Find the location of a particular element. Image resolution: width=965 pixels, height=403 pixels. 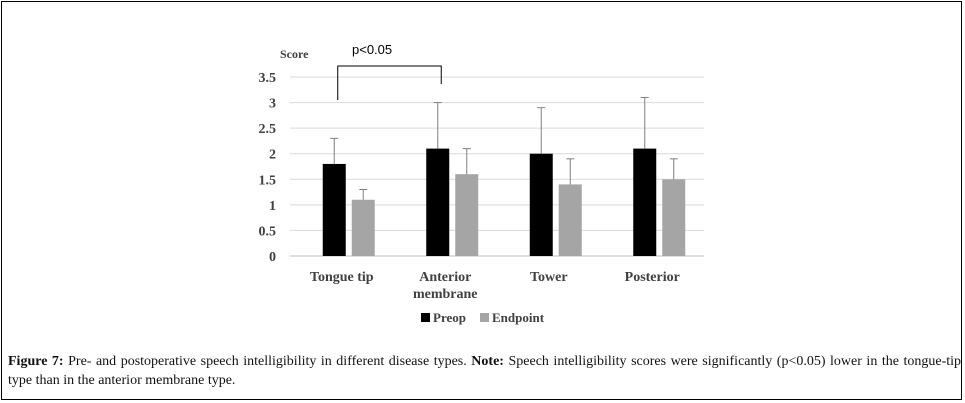

x-category-label: Tongue tip is located at coordinates (342, 277).